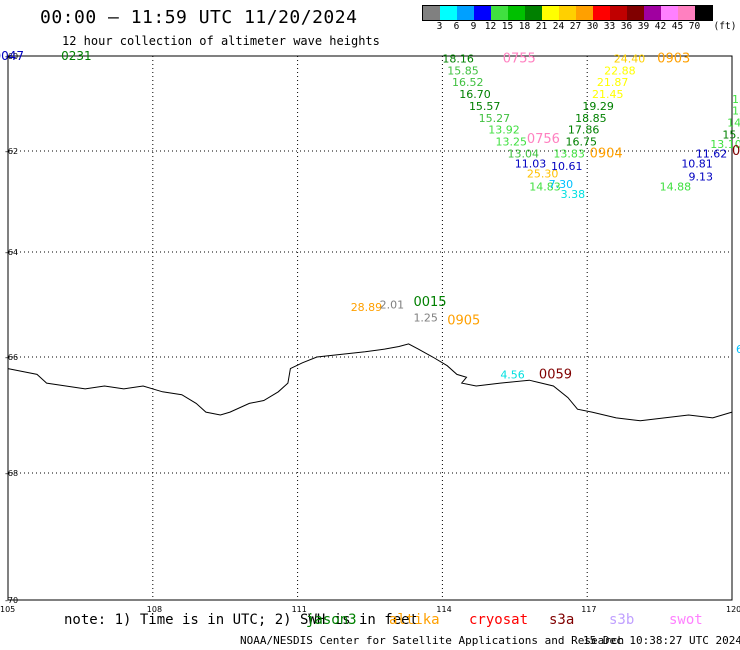 The width and height of the screenshot is (740, 650). Describe the element at coordinates (475, 94) in the screenshot. I see `wave-height-label: 16.70` at that location.